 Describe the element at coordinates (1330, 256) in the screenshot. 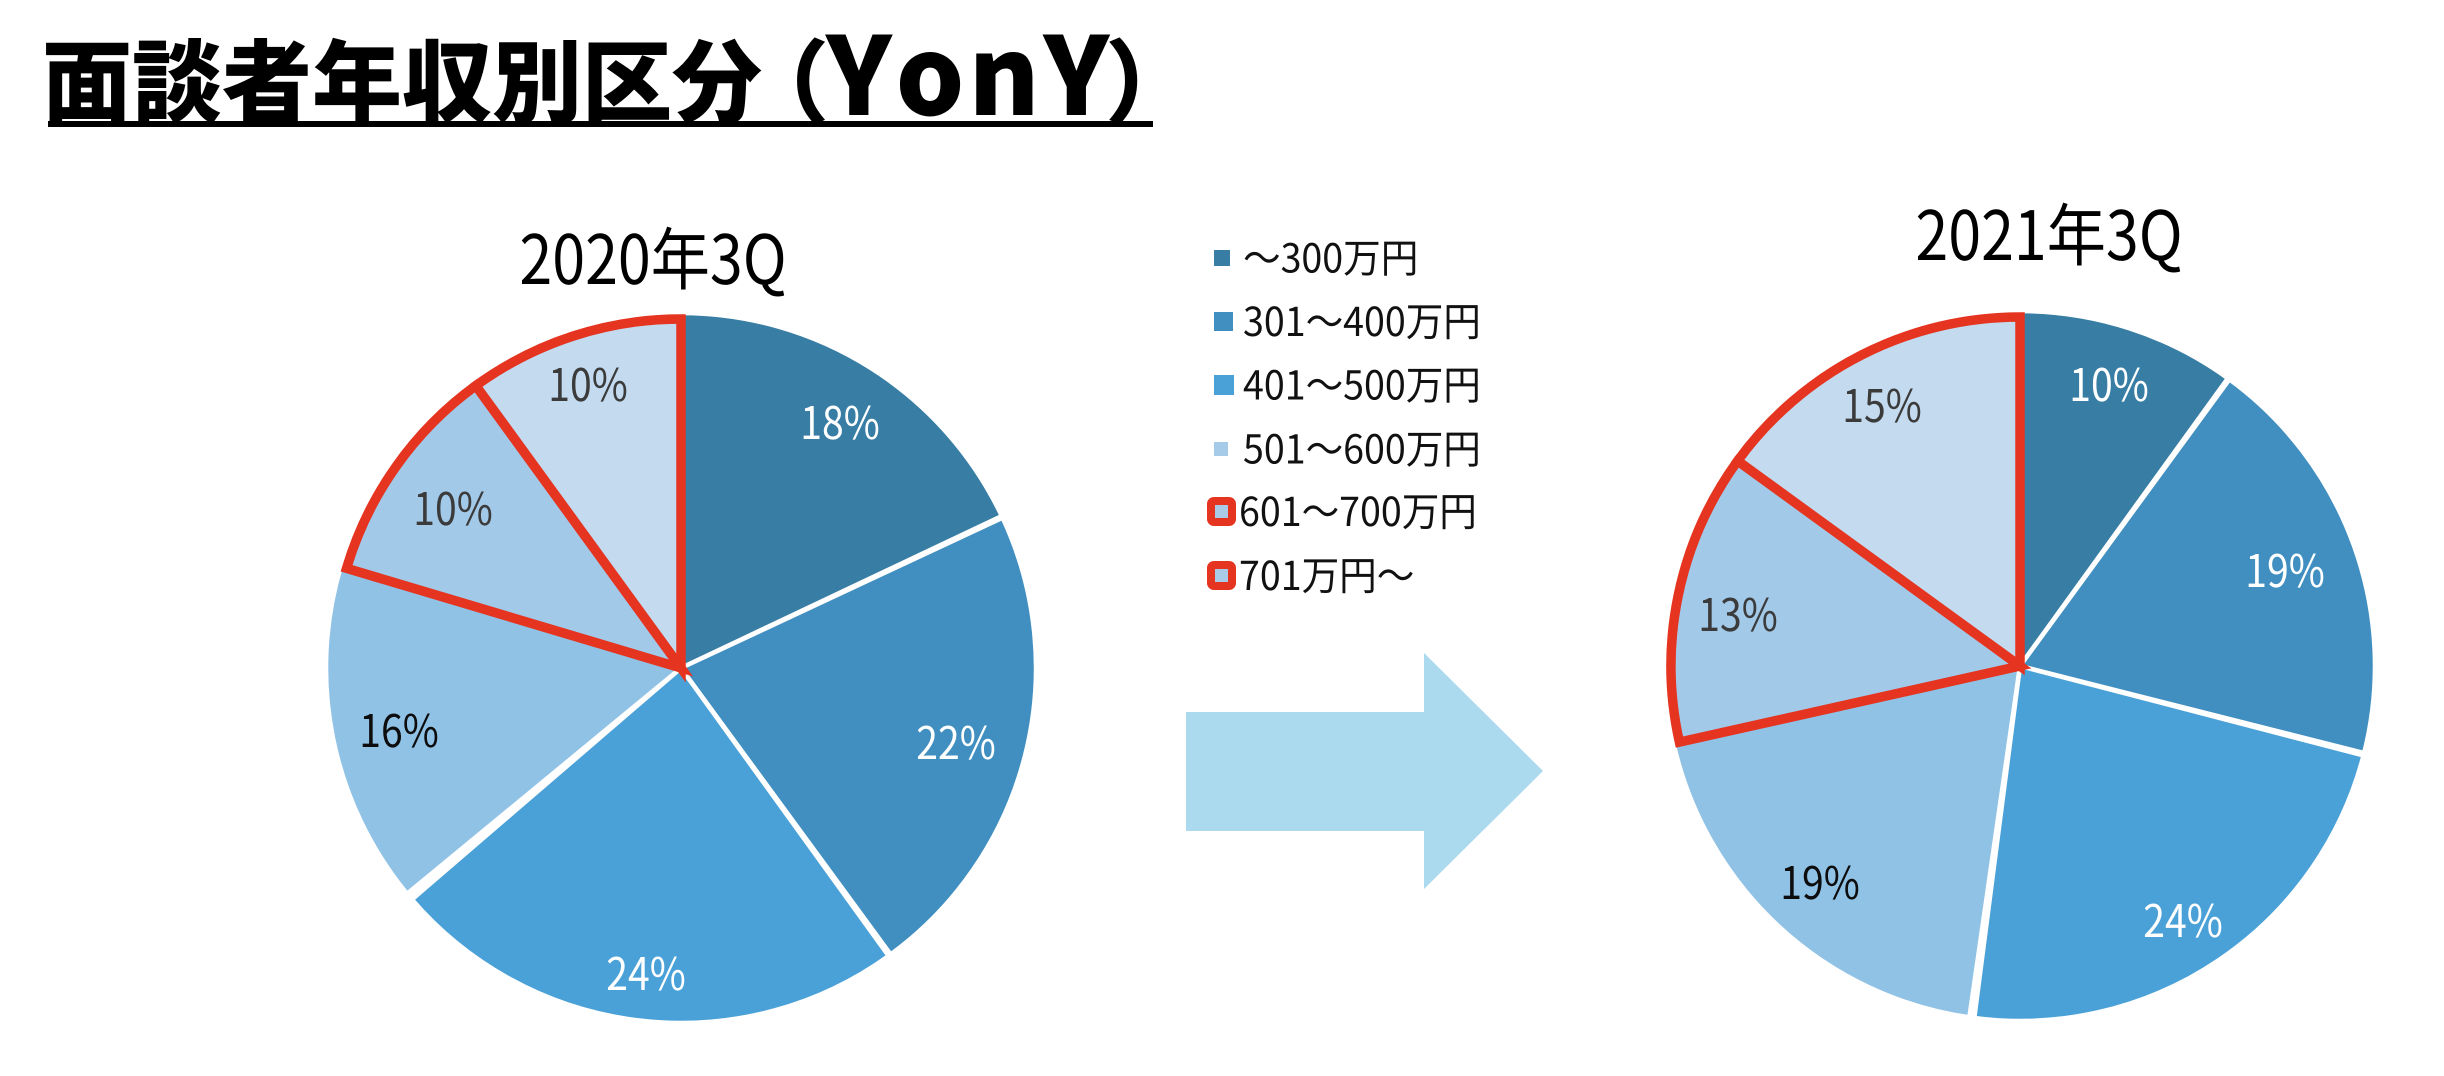

I see `svg-text: ～300万円` at that location.